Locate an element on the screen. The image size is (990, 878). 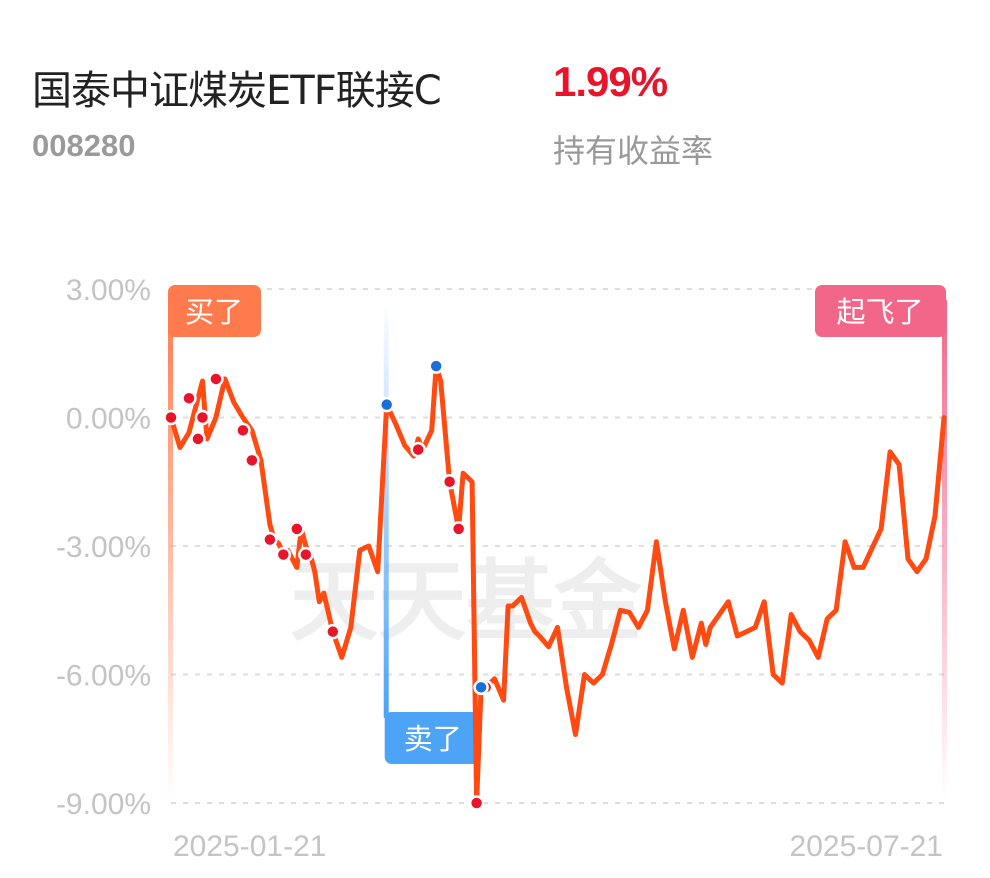
buy-marker-label: 买了 is located at coordinates (214, 312).